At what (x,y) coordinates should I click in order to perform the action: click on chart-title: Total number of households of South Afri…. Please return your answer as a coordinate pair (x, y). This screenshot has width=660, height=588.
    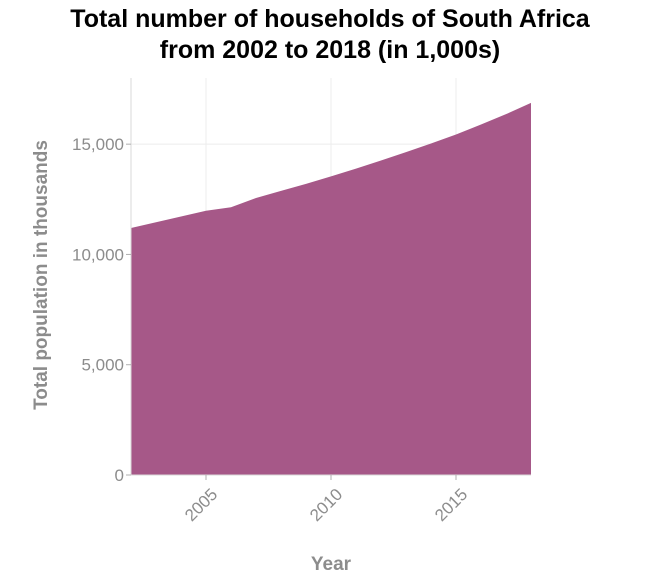
    Looking at the image, I should click on (330, 35).